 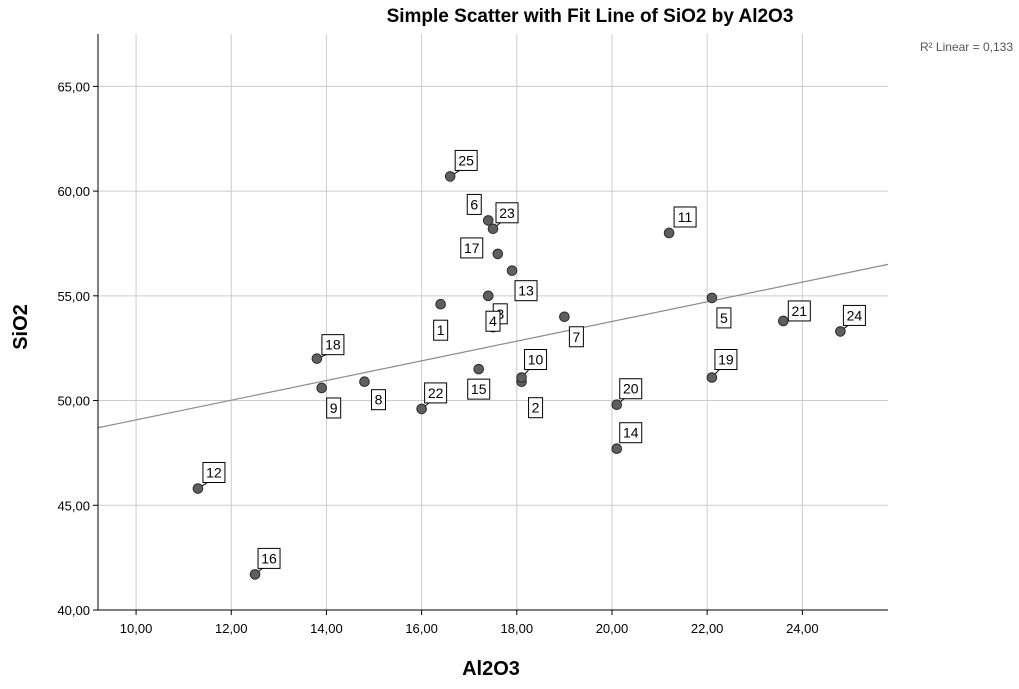 I want to click on y-tick-label: 55,00, so click(x=73, y=296).